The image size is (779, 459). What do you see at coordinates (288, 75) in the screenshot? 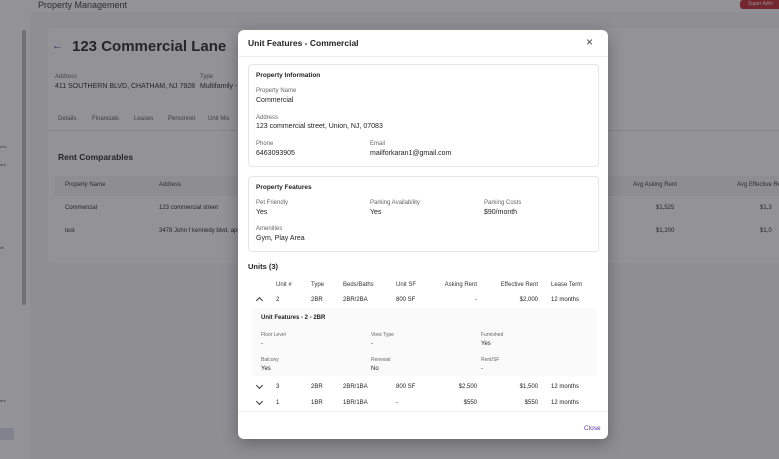
I see `card-heading: Property Information` at bounding box center [288, 75].